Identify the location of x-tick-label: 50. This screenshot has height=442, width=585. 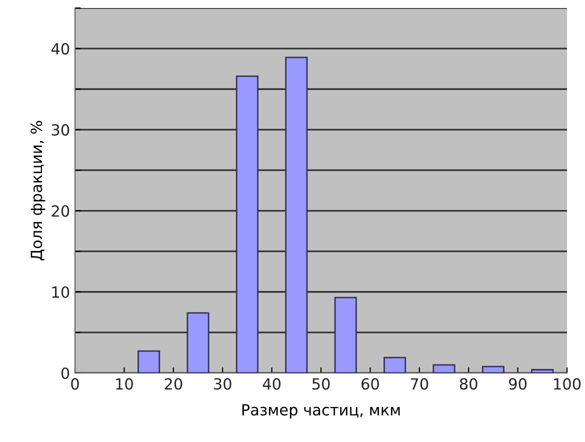
(321, 384).